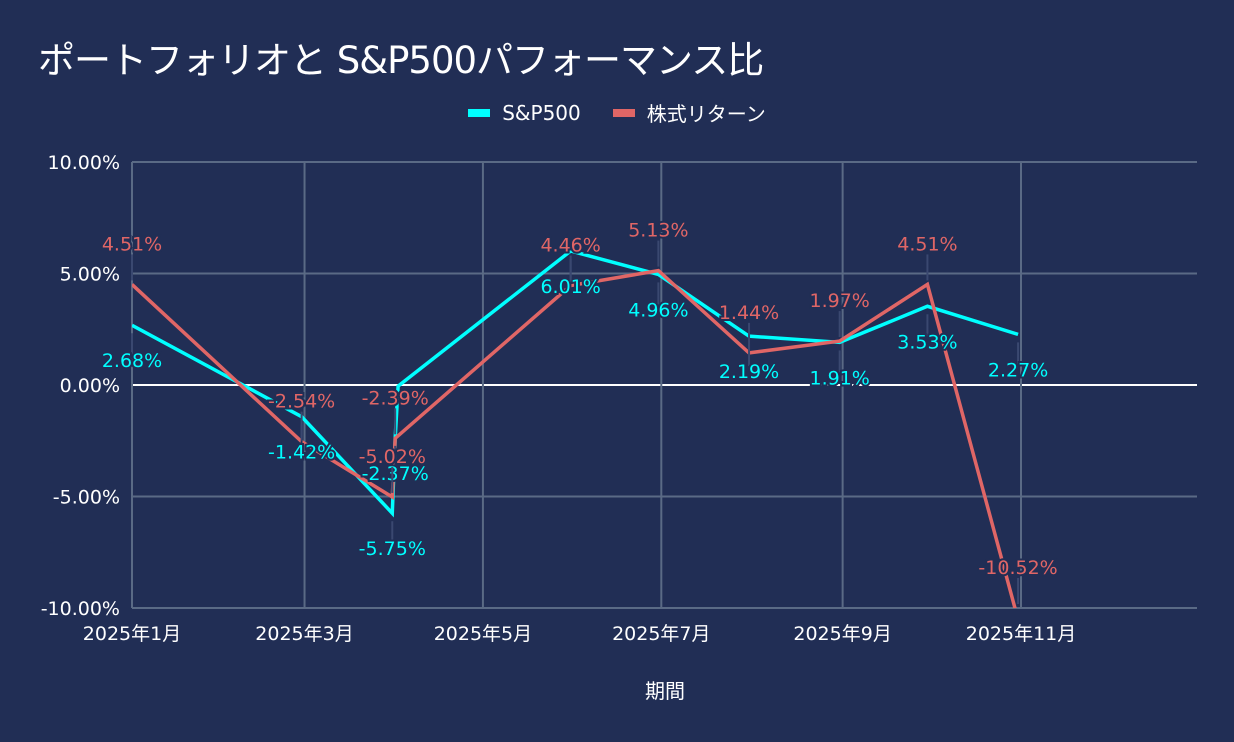 The height and width of the screenshot is (742, 1234). Describe the element at coordinates (304, 634) in the screenshot. I see `x-tick-label: 2025年3月` at that location.